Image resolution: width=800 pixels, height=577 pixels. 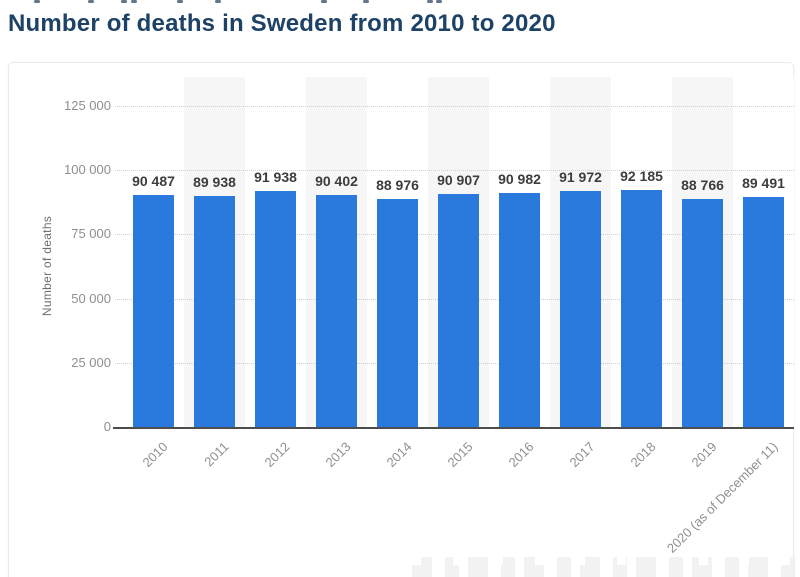 I want to click on y-tick-label: 75 000, so click(x=91, y=234).